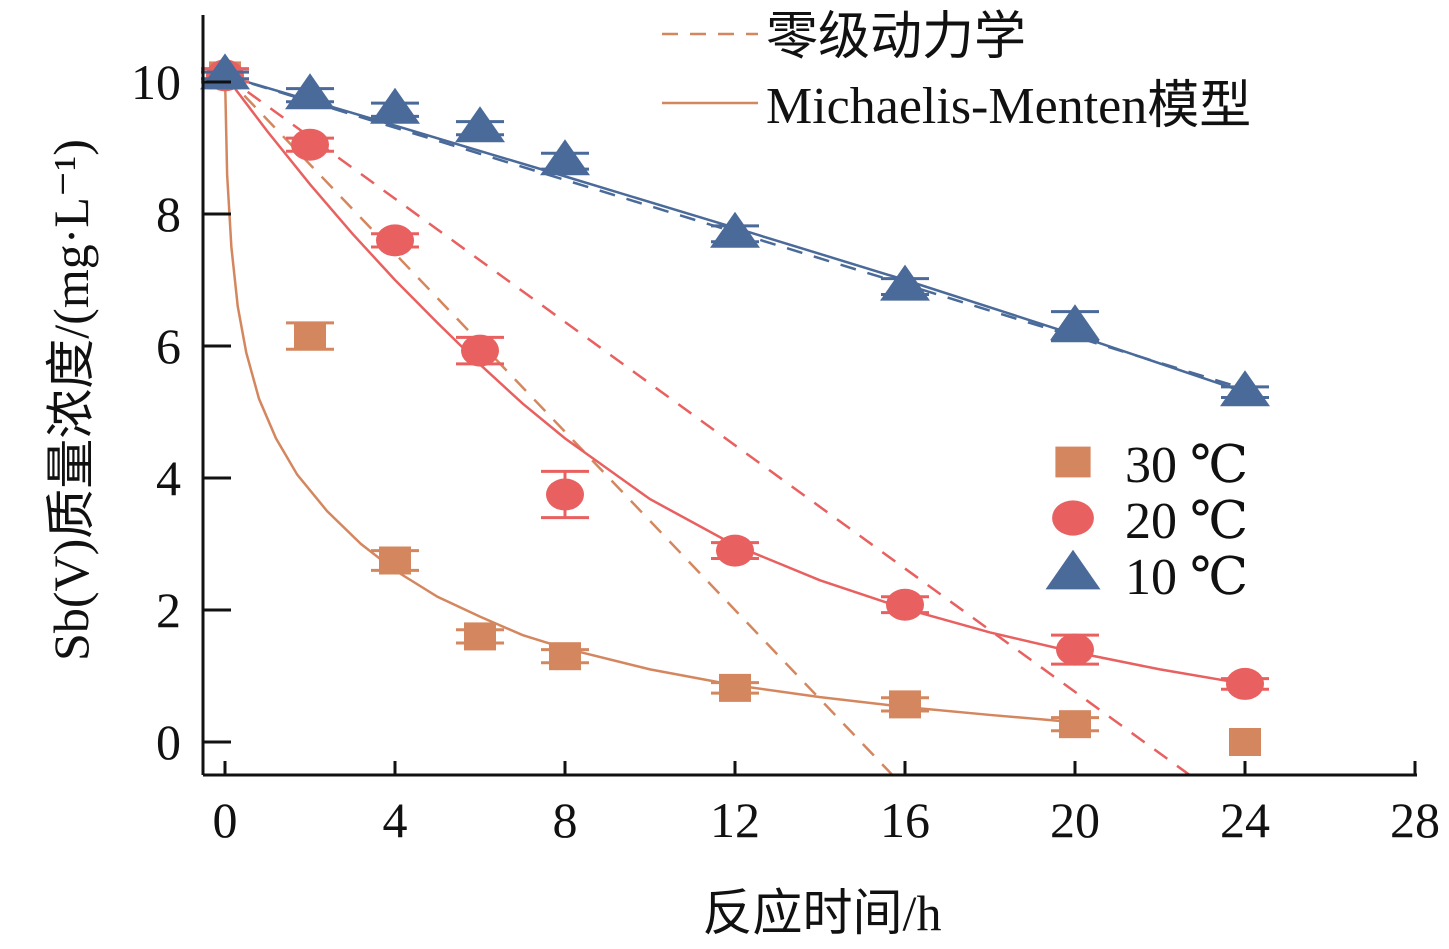 Image resolution: width=1449 pixels, height=949 pixels. What do you see at coordinates (156, 82) in the screenshot?
I see `y-tick-label: 10` at bounding box center [156, 82].